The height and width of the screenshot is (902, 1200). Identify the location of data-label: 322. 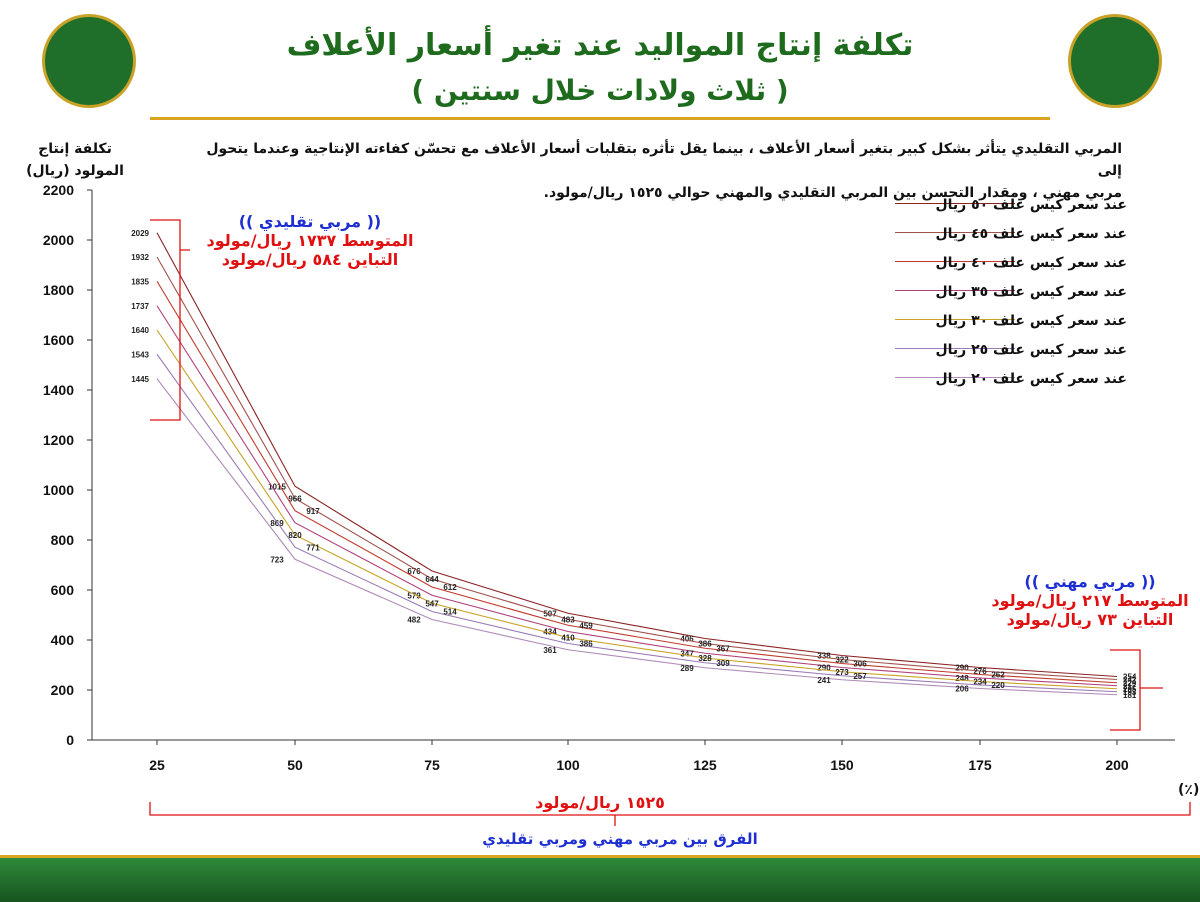
(842, 660).